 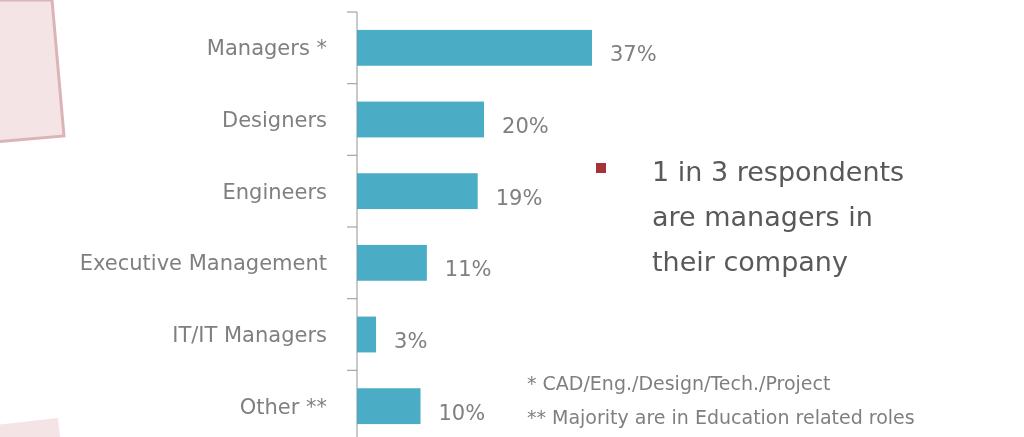 I want to click on y-tick-label: Designers, so click(x=274, y=119).